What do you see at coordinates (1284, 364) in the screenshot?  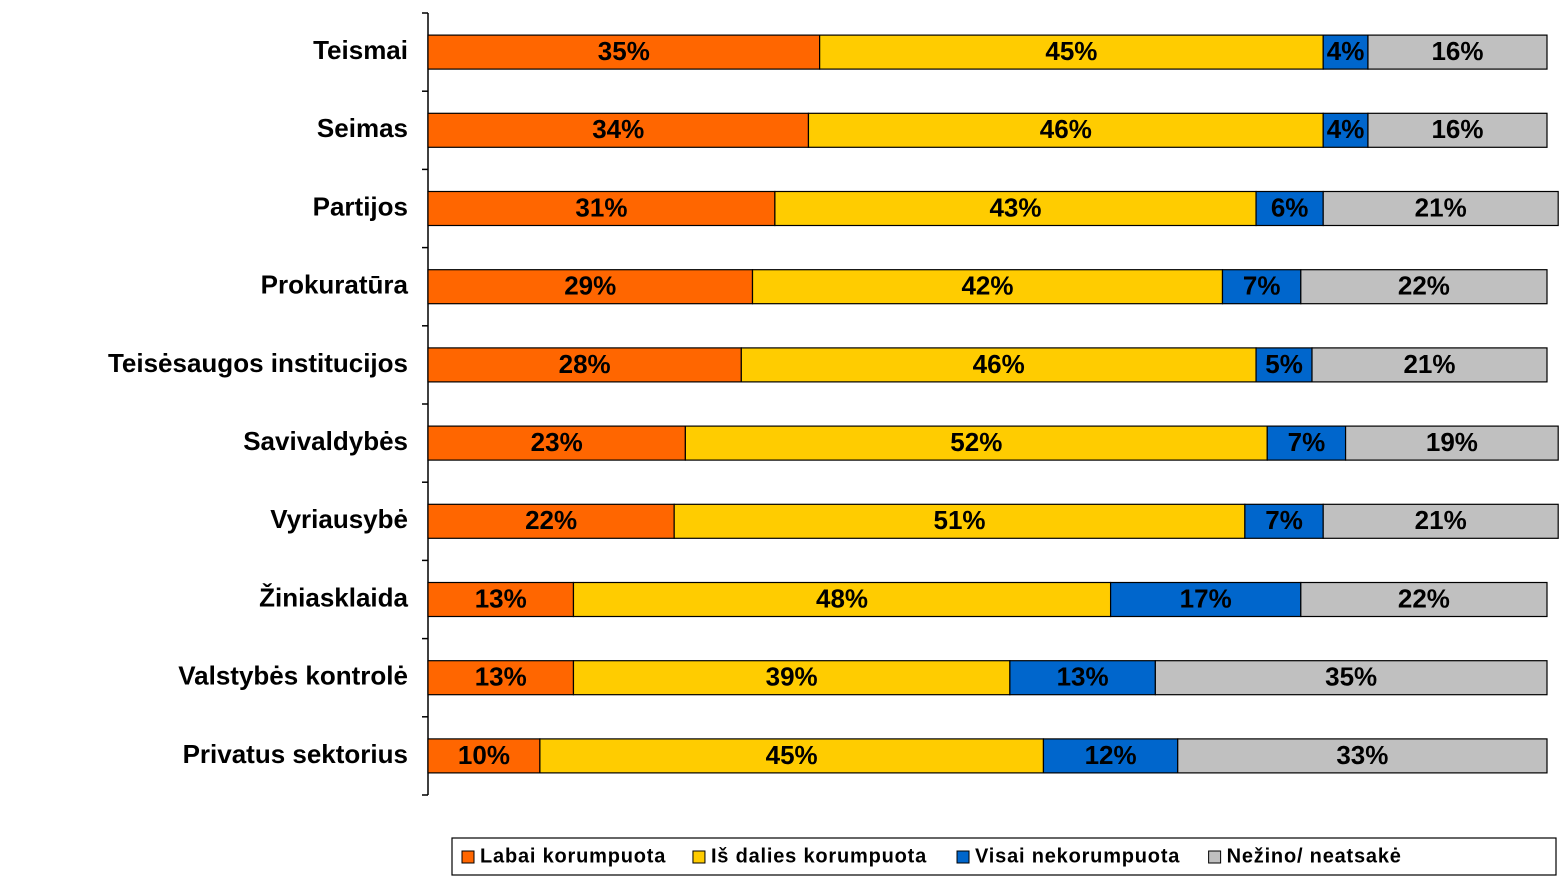 I see `value-label: 5%` at bounding box center [1284, 364].